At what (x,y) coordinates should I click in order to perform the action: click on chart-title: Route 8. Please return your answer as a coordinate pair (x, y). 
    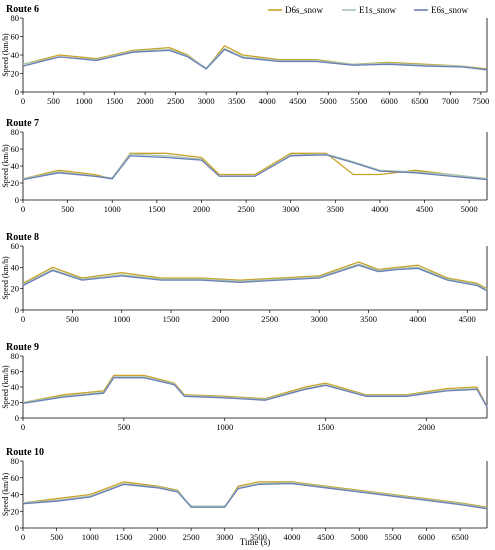
    Looking at the image, I should click on (22, 237).